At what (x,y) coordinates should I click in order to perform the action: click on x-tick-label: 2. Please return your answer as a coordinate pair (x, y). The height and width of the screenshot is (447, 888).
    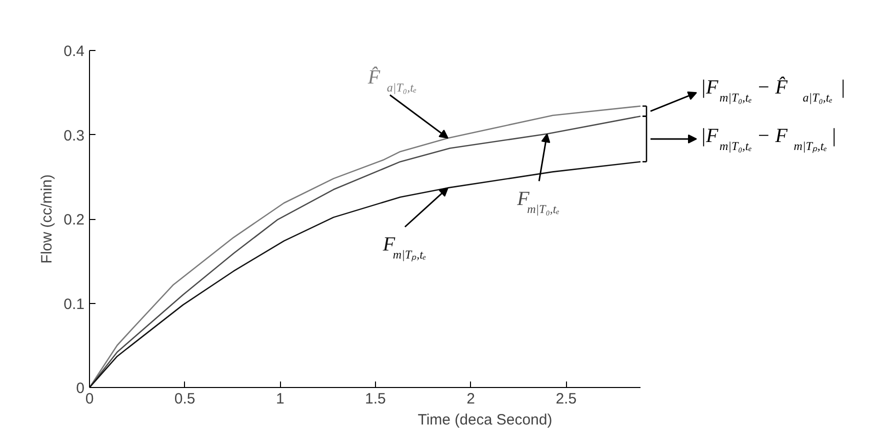
    Looking at the image, I should click on (470, 399).